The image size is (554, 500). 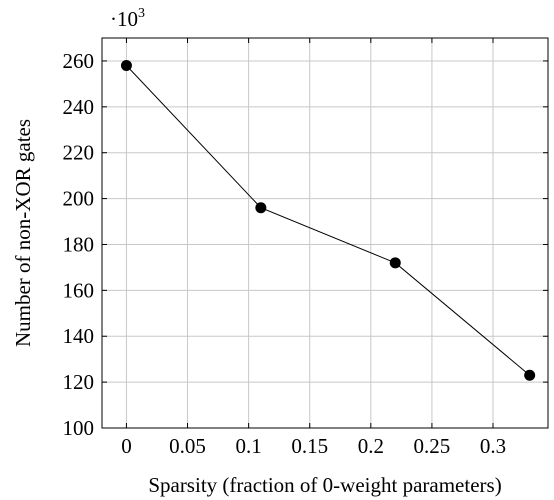 What do you see at coordinates (79, 382) in the screenshot?
I see `y-tick-label: 120` at bounding box center [79, 382].